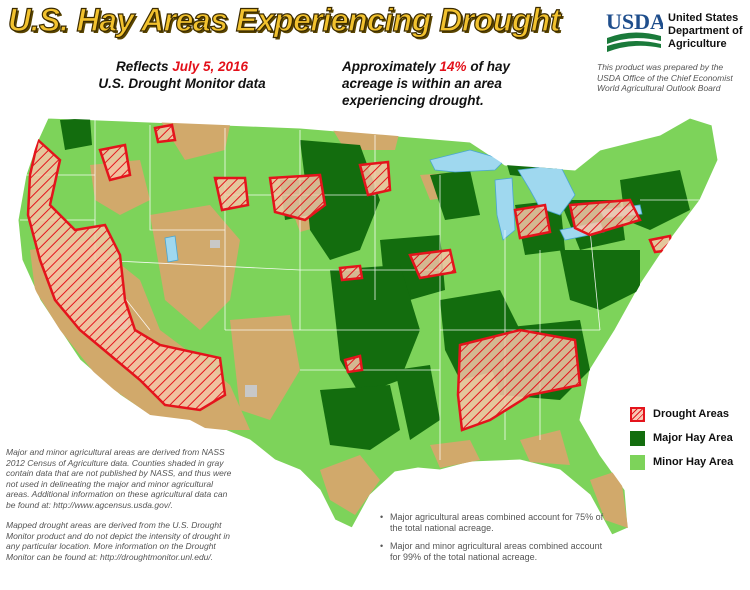  I want to click on usda-logo-text: USDA, so click(634, 21).